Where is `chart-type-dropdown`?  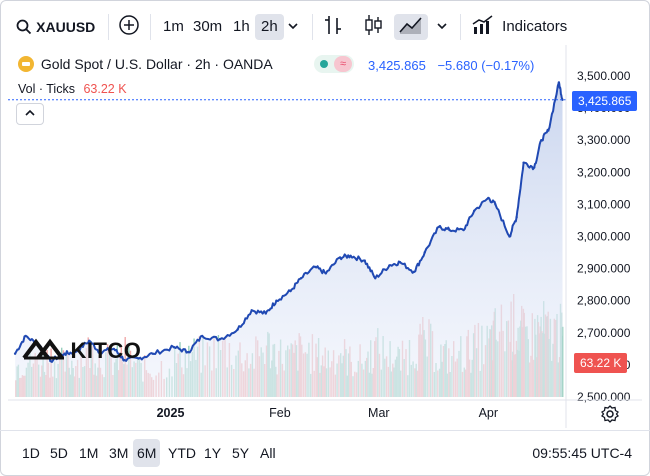
chart-type-dropdown is located at coordinates (442, 27).